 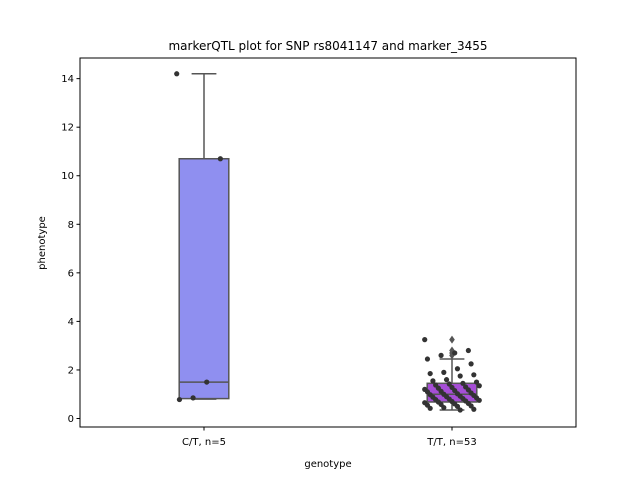 What do you see at coordinates (452, 339) in the screenshot?
I see `outlier-marker` at bounding box center [452, 339].